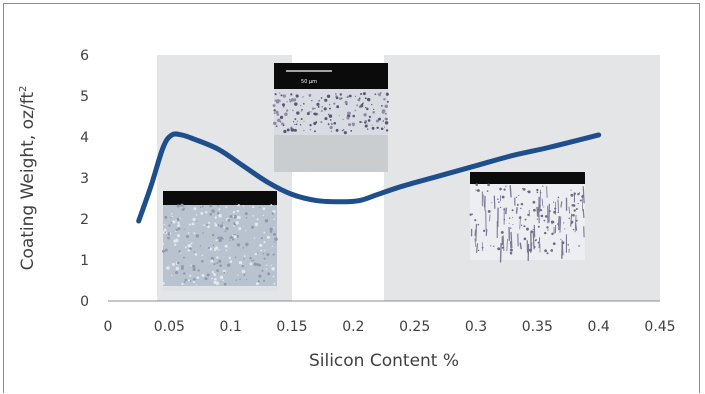 This screenshot has height=394, width=705. Describe the element at coordinates (353, 327) in the screenshot. I see `x-tick-label: 0.2` at that location.